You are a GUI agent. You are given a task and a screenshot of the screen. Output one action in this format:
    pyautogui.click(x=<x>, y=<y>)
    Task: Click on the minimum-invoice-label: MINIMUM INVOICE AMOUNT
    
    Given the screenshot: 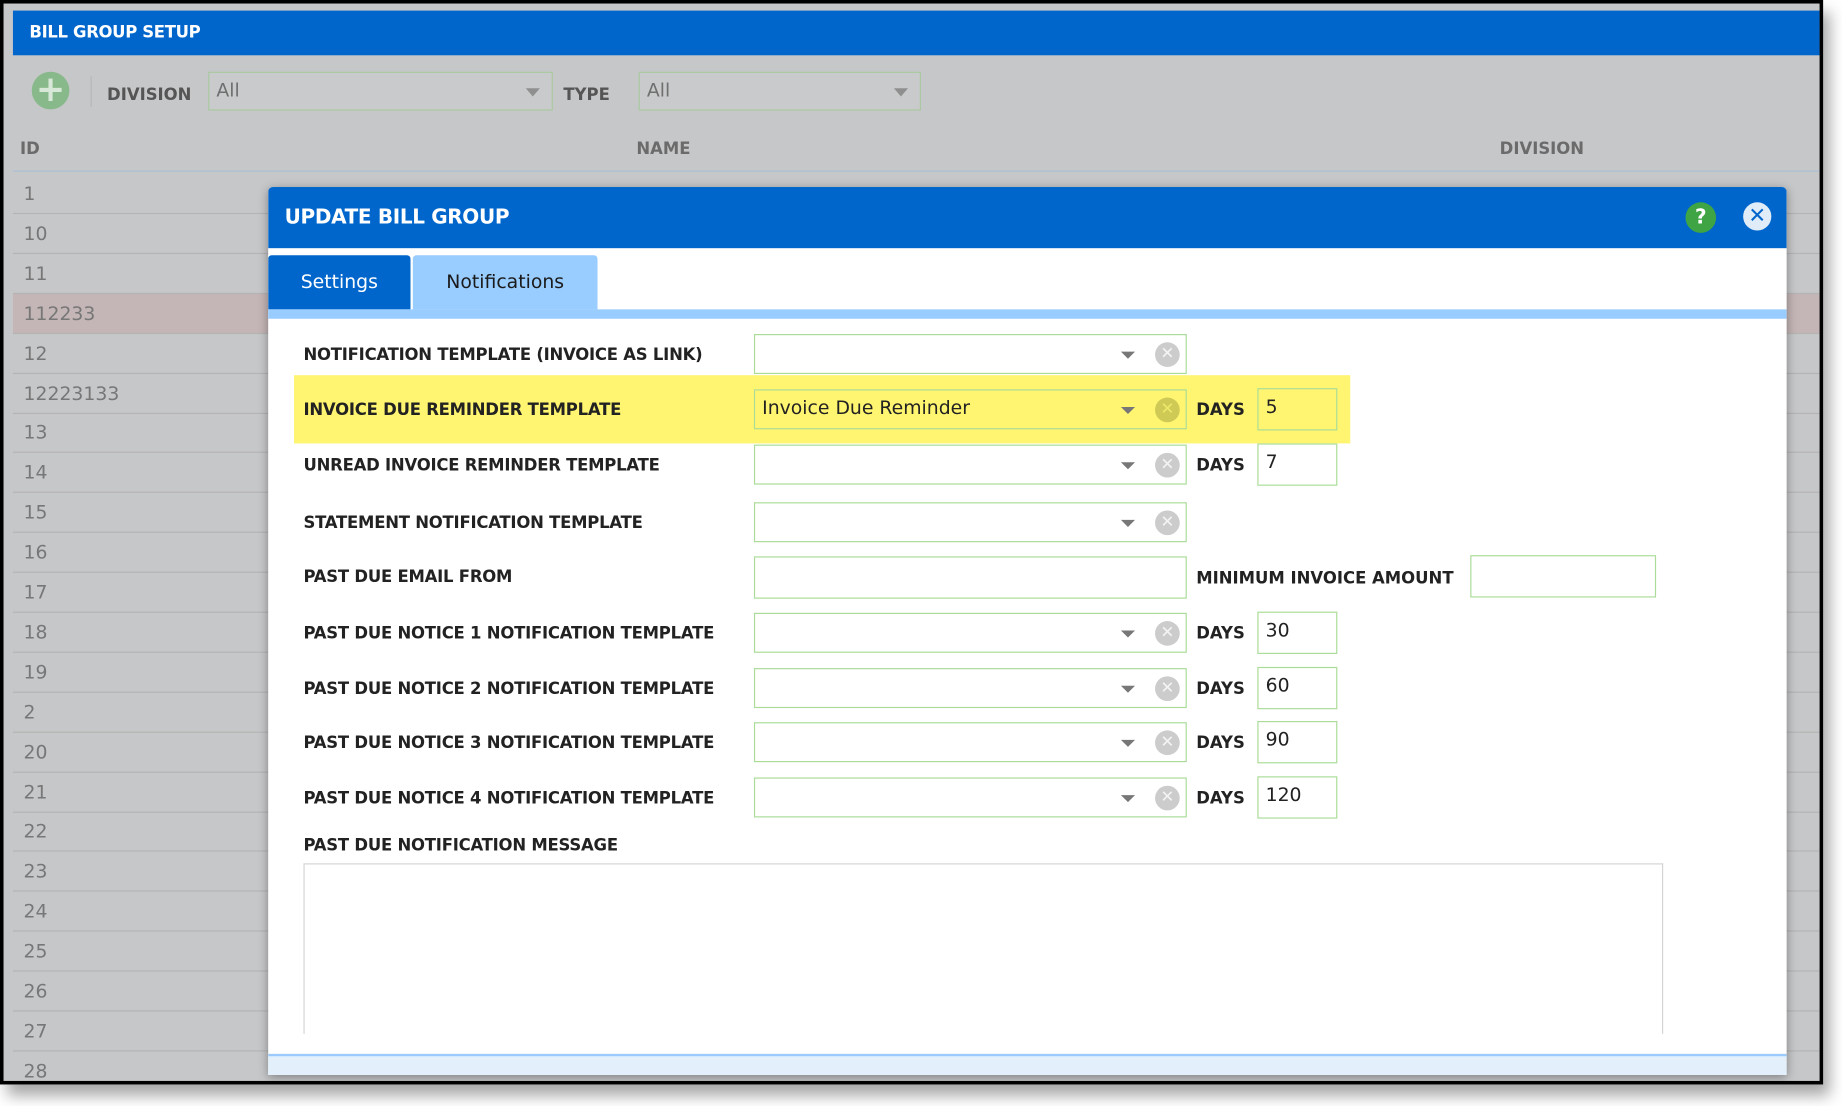 What is the action you would take?
    pyautogui.click(x=1325, y=579)
    